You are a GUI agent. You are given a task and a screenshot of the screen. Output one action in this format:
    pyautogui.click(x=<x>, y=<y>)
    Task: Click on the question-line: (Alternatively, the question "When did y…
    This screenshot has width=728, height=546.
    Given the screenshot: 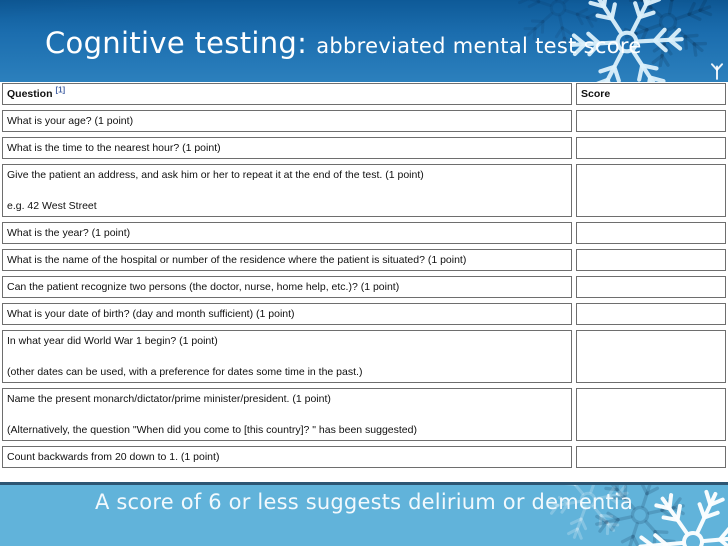 What is the action you would take?
    pyautogui.click(x=212, y=430)
    